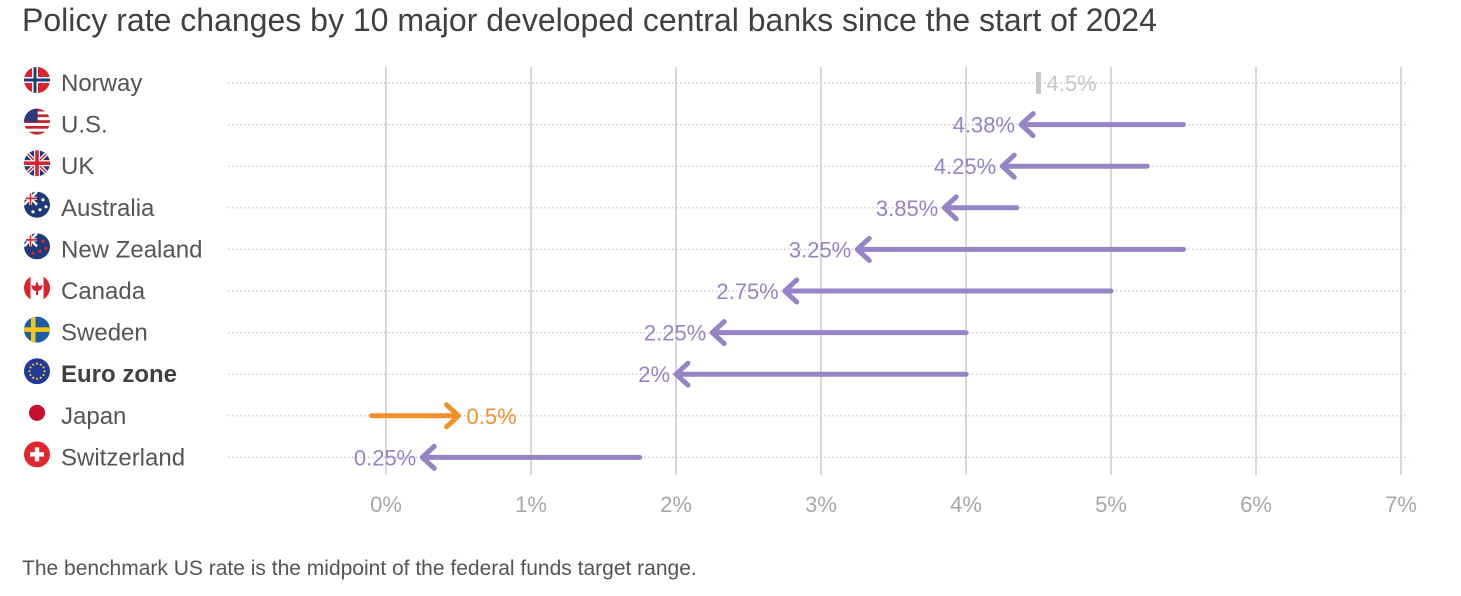  What do you see at coordinates (820, 249) in the screenshot?
I see `value-label: 3.25%` at bounding box center [820, 249].